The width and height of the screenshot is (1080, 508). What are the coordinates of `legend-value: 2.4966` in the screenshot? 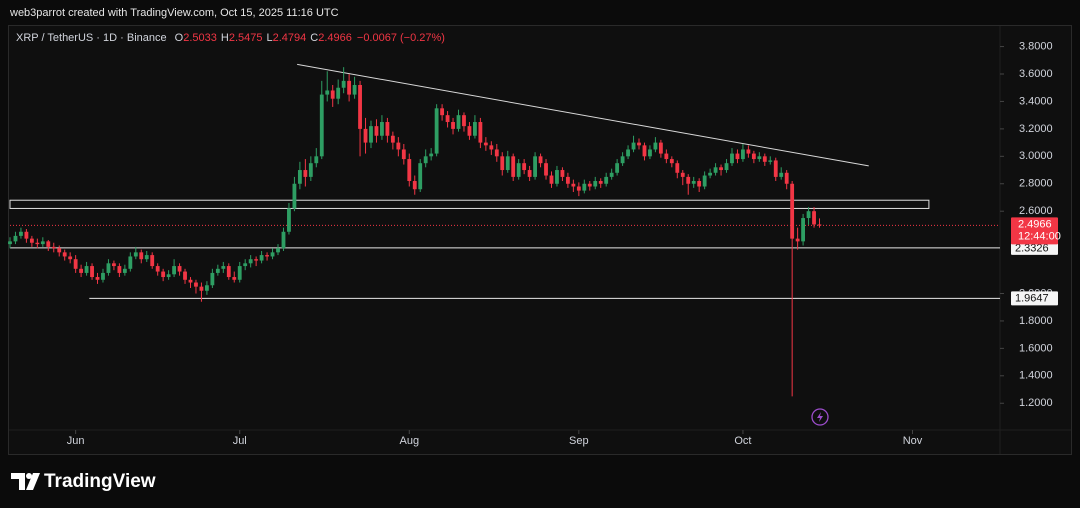 It's located at (335, 38).